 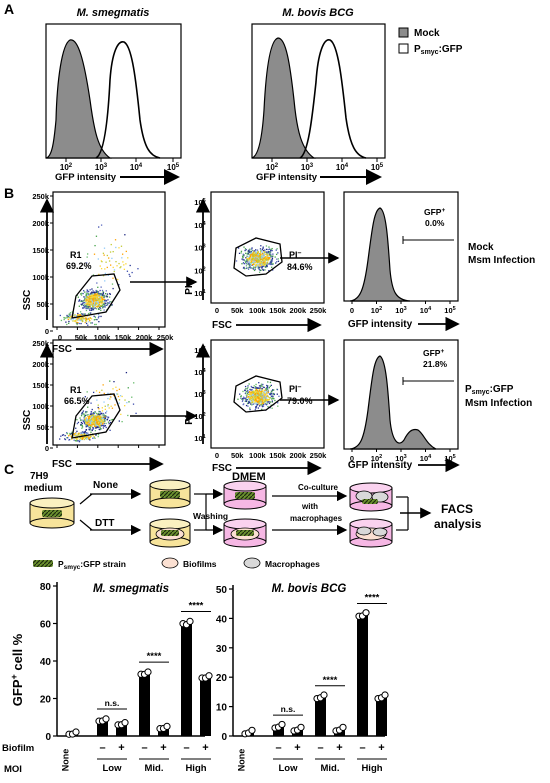 What do you see at coordinates (224, 737) in the screenshot?
I see `y-tick-label: 0` at bounding box center [224, 737].